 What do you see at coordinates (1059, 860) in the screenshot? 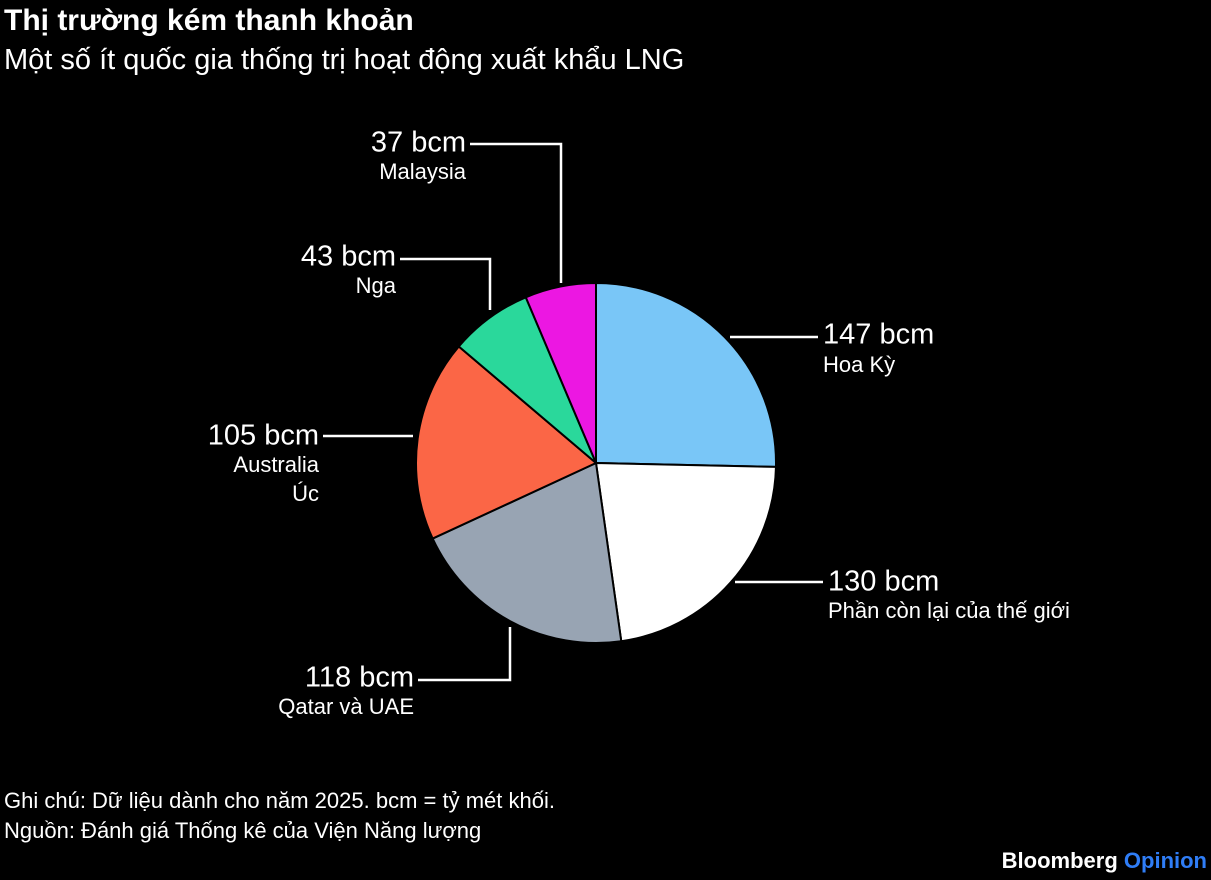
I see `brand-main: Bloomberg` at bounding box center [1059, 860].